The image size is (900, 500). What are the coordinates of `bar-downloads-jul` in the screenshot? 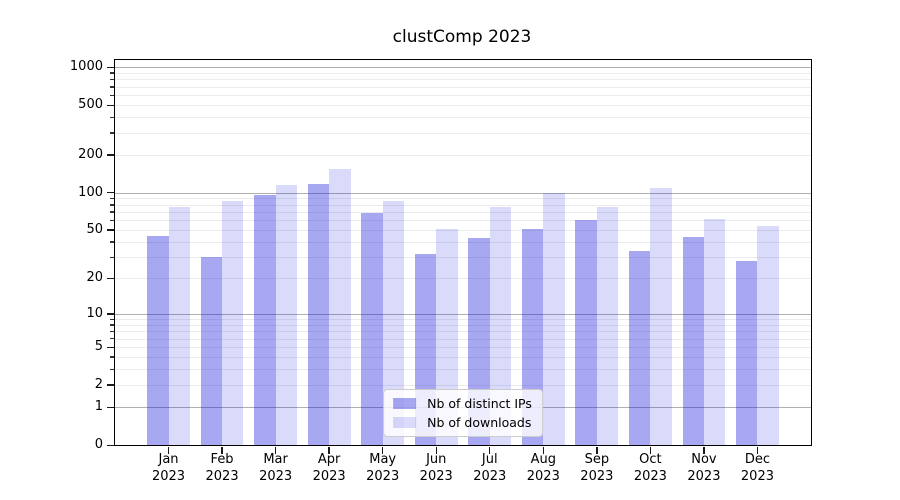 It's located at (500, 326).